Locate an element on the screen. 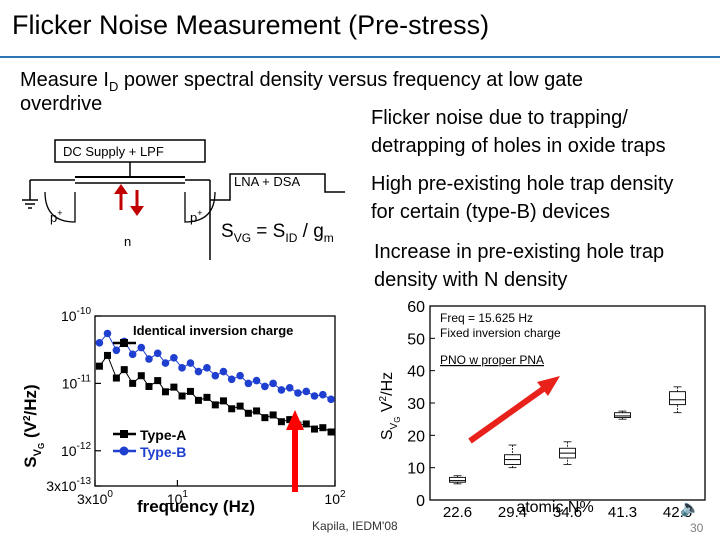  bullet-measure-cont: overdrive is located at coordinates (61, 104).